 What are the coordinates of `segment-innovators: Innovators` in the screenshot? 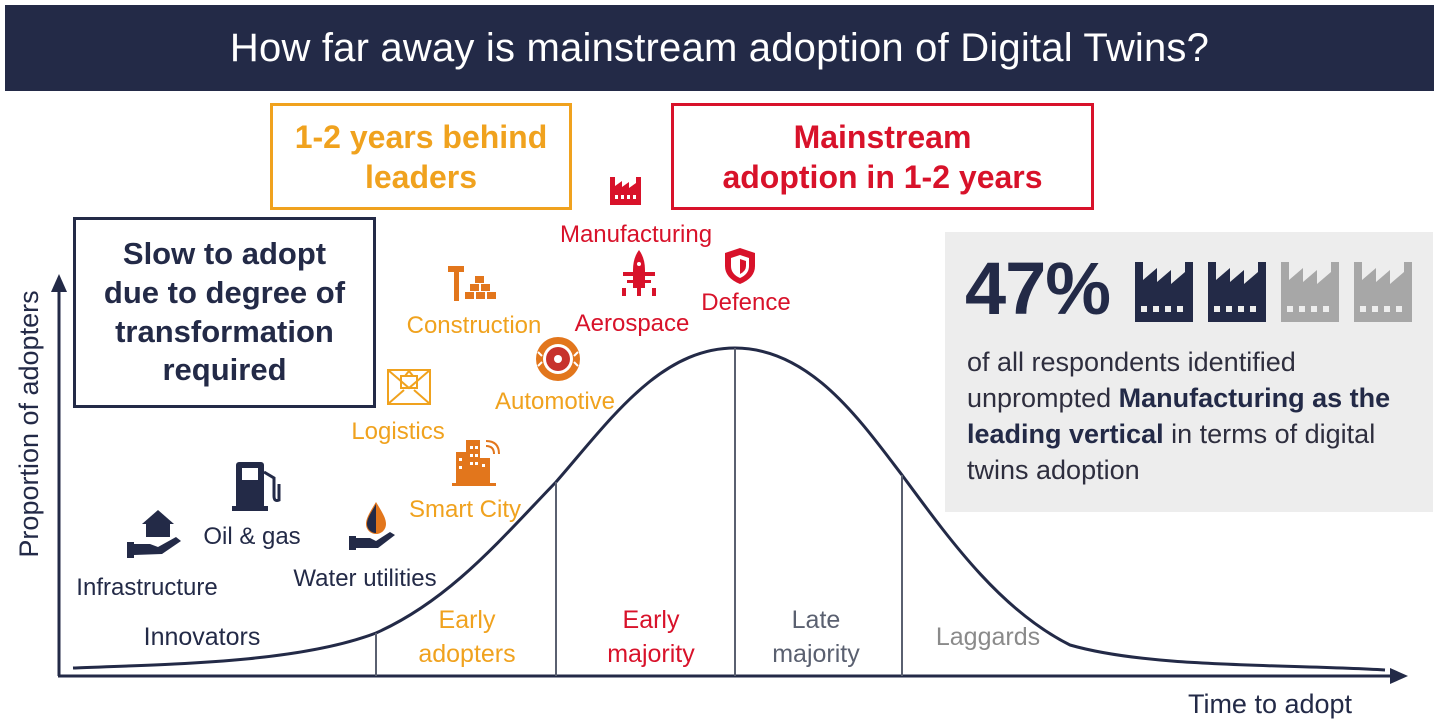 It's located at (202, 637).